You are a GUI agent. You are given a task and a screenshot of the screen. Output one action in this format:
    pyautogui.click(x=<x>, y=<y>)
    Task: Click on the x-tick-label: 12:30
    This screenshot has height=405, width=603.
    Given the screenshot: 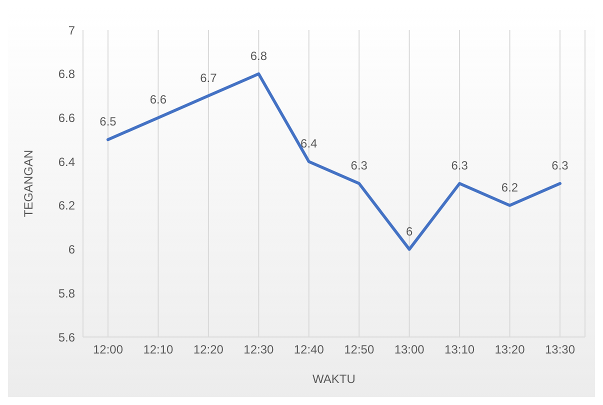 What is the action you would take?
    pyautogui.click(x=259, y=349)
    